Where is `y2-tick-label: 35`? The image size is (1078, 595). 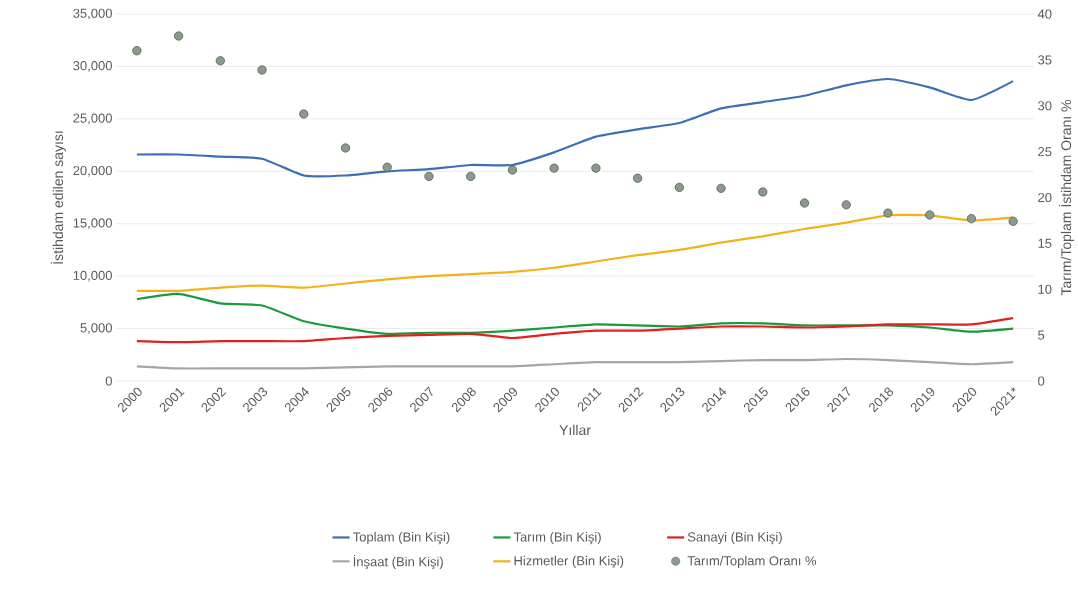
y2-tick-label: 35 is located at coordinates (1045, 60).